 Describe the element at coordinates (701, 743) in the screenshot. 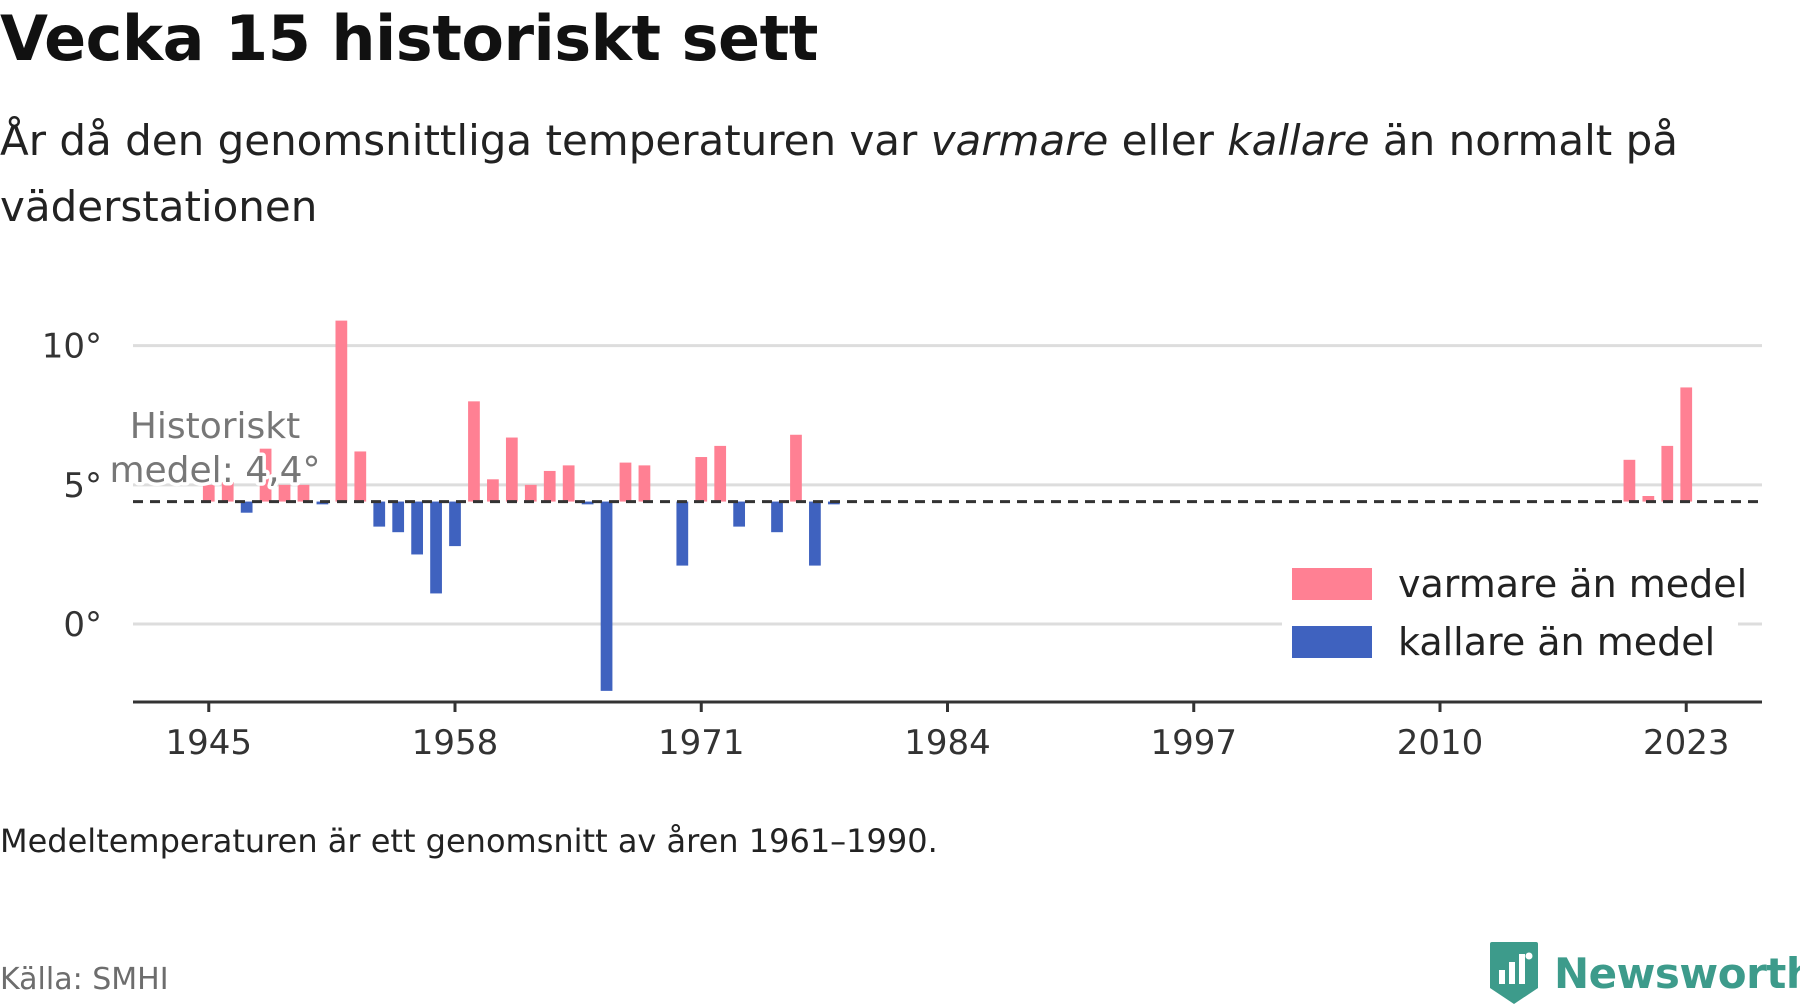

I see `x-tick-label: 1971` at that location.